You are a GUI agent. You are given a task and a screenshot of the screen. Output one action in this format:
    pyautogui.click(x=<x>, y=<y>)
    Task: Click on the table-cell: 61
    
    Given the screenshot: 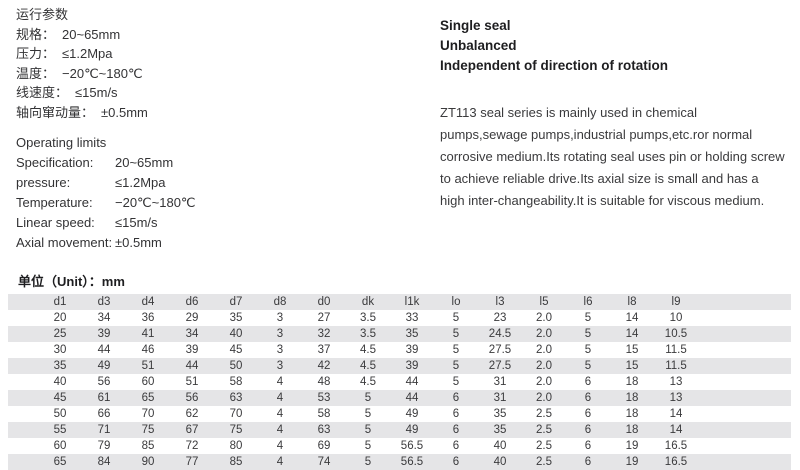 What is the action you would take?
    pyautogui.click(x=104, y=398)
    